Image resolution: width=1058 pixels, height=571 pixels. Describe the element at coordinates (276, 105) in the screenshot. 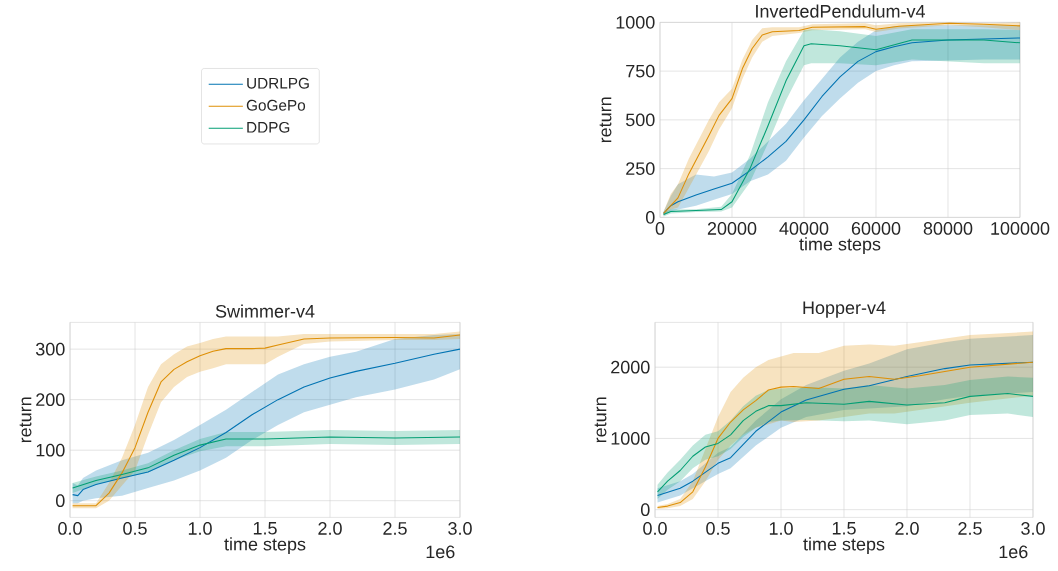

I see `legend-label: GoGePo` at that location.